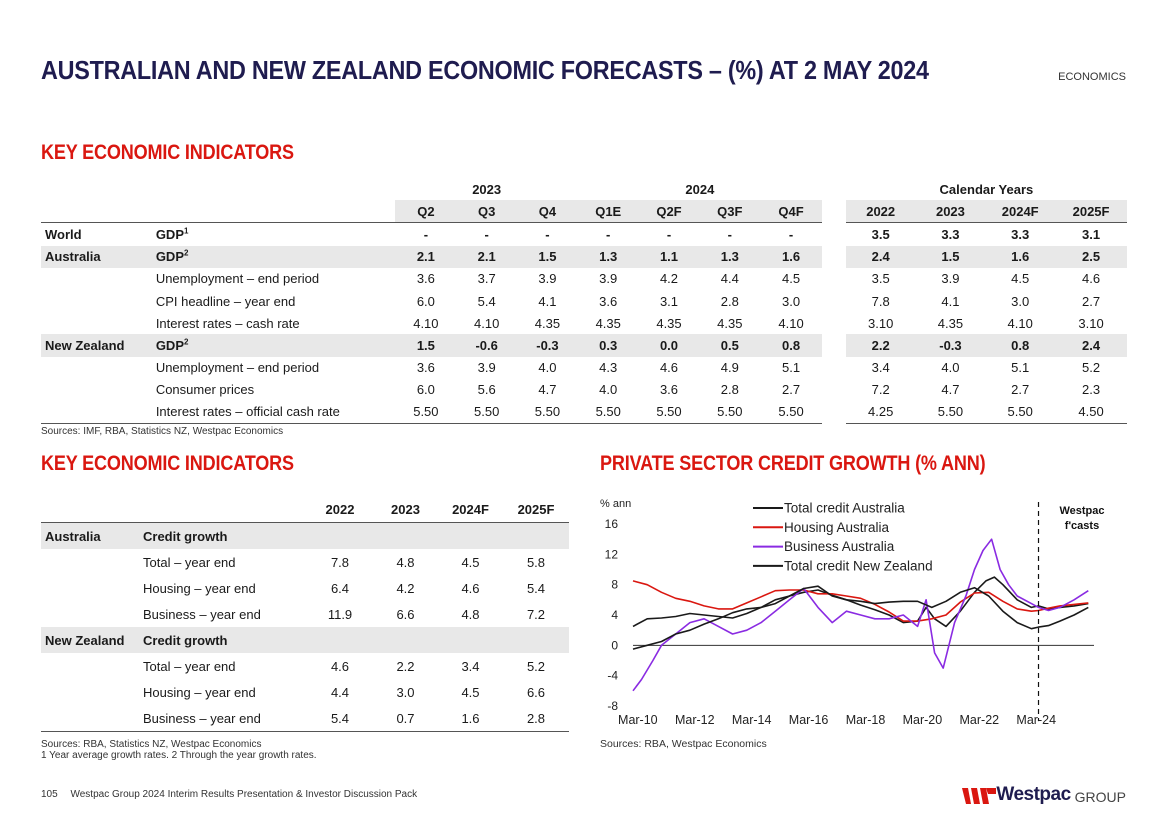 The height and width of the screenshot is (825, 1168). Describe the element at coordinates (612, 554) in the screenshot. I see `y-tick-label: 12` at that location.